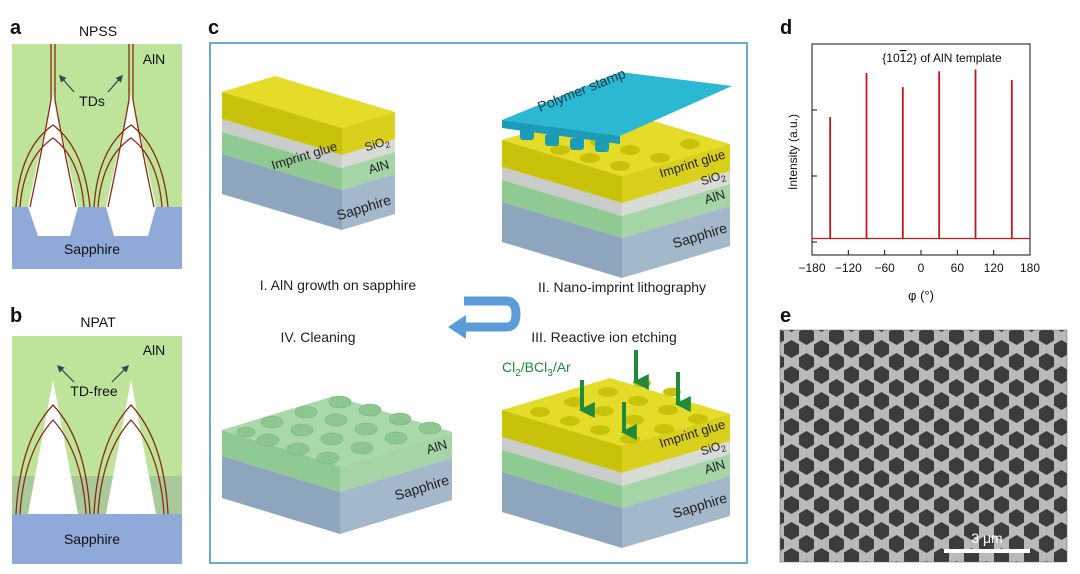 Image resolution: width=1080 pixels, height=574 pixels. Describe the element at coordinates (714, 467) in the screenshot. I see `step3-aln-label: AlN` at that location.